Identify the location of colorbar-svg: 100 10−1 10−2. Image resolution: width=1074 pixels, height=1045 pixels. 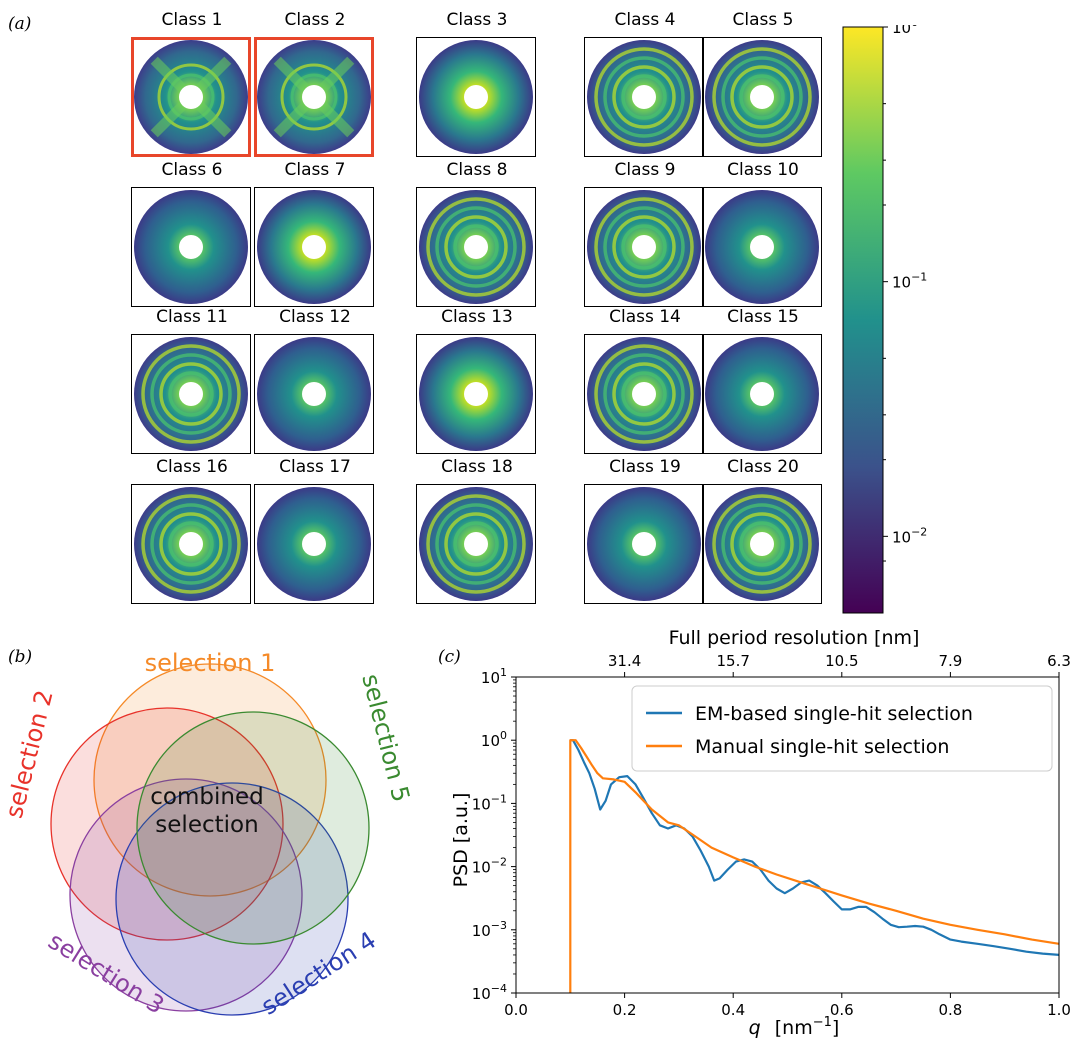
(884, 315).